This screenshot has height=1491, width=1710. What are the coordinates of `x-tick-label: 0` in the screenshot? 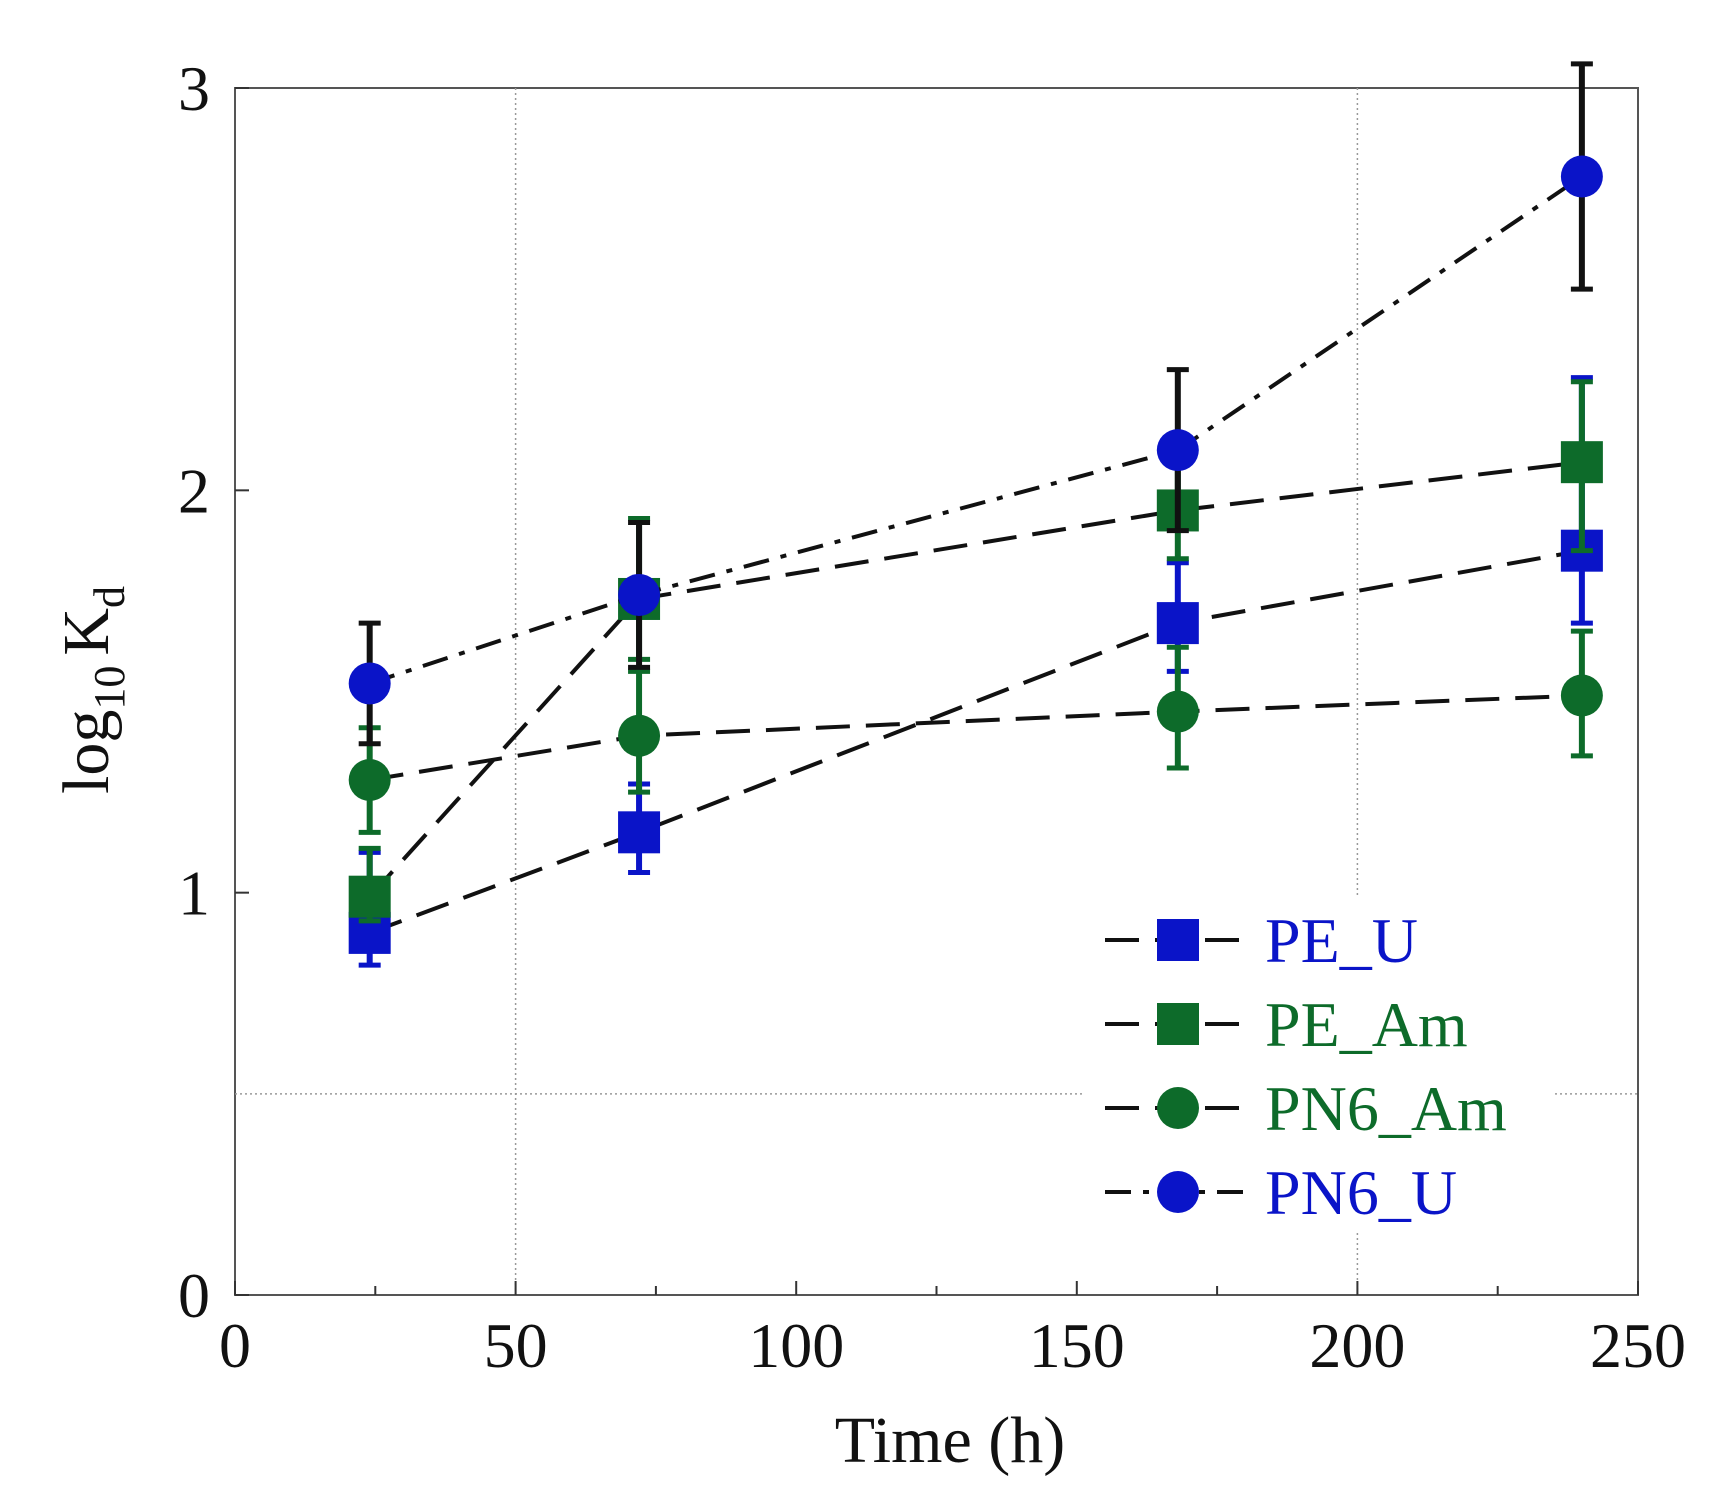 It's located at (235, 1345).